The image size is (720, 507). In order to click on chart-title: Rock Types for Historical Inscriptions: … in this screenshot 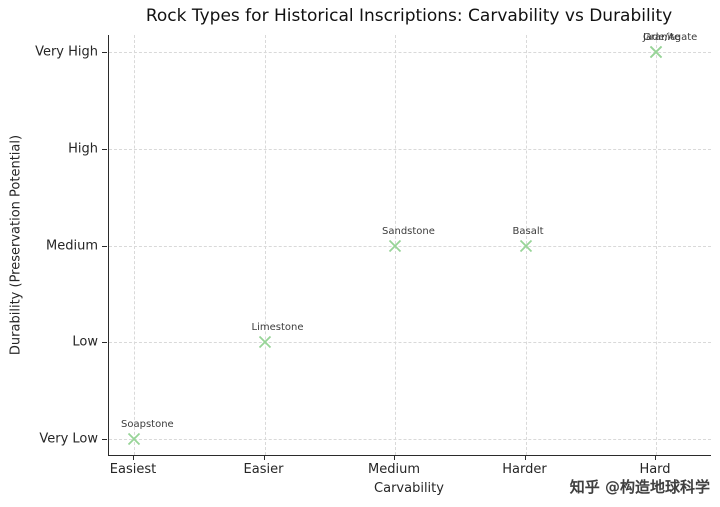, I will do `click(409, 16)`.